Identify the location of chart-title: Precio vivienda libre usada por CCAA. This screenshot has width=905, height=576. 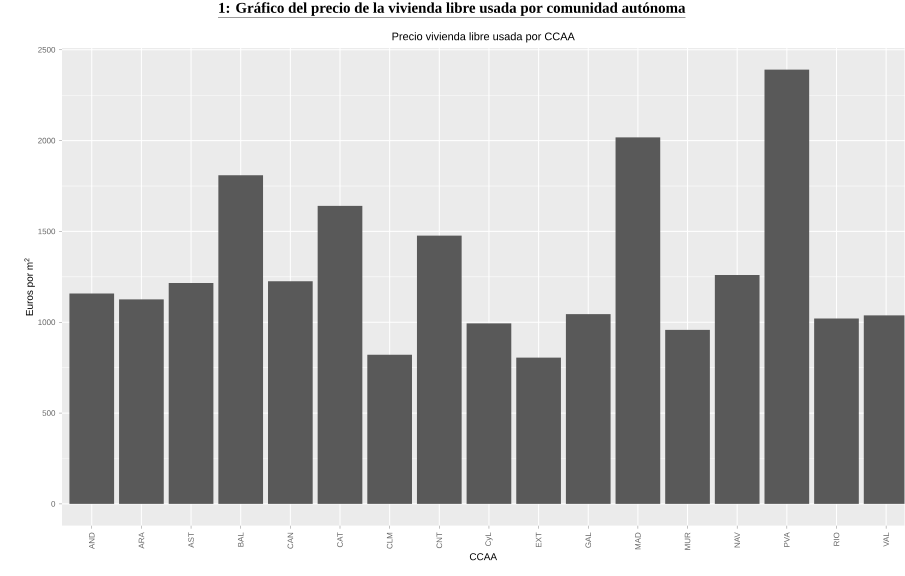
(483, 37).